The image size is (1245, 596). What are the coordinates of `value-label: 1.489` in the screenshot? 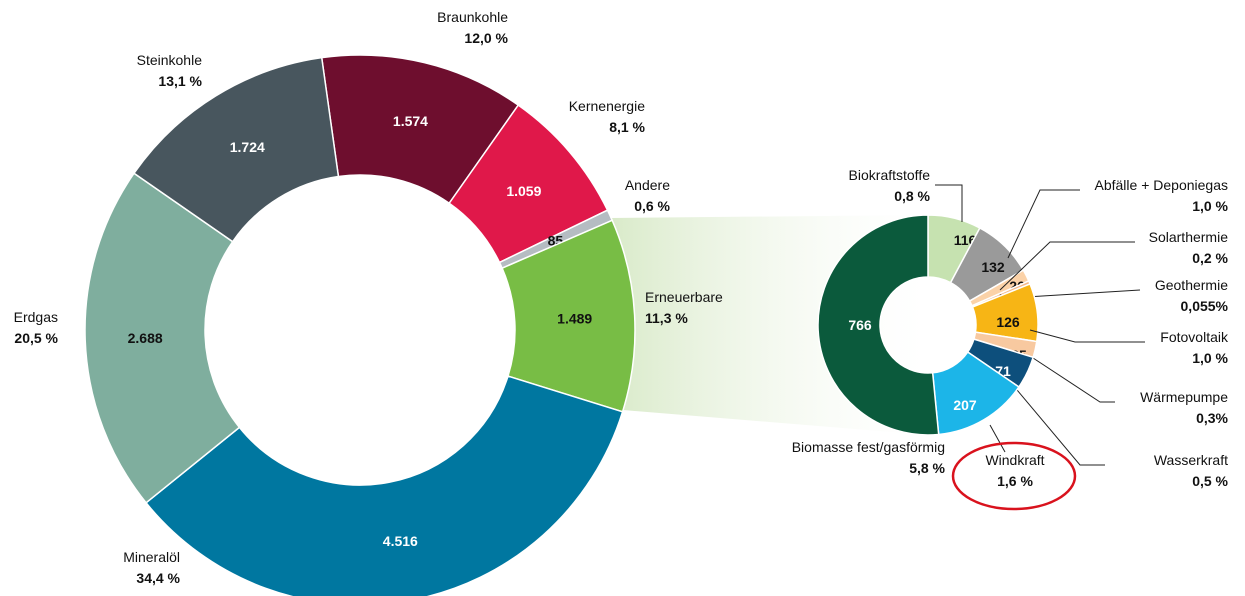 It's located at (574, 318).